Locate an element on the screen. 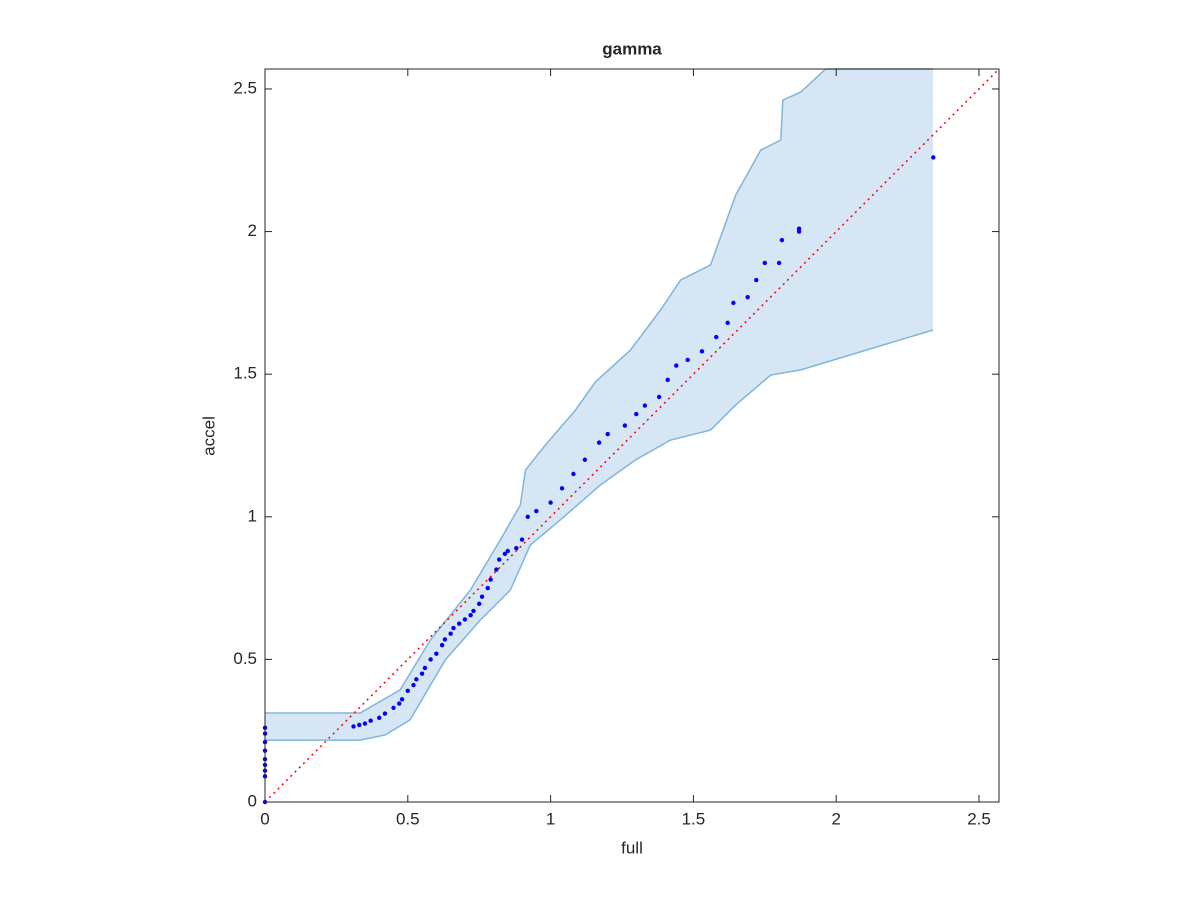 The width and height of the screenshot is (1200, 900). y-tick-label: 2 is located at coordinates (252, 230).